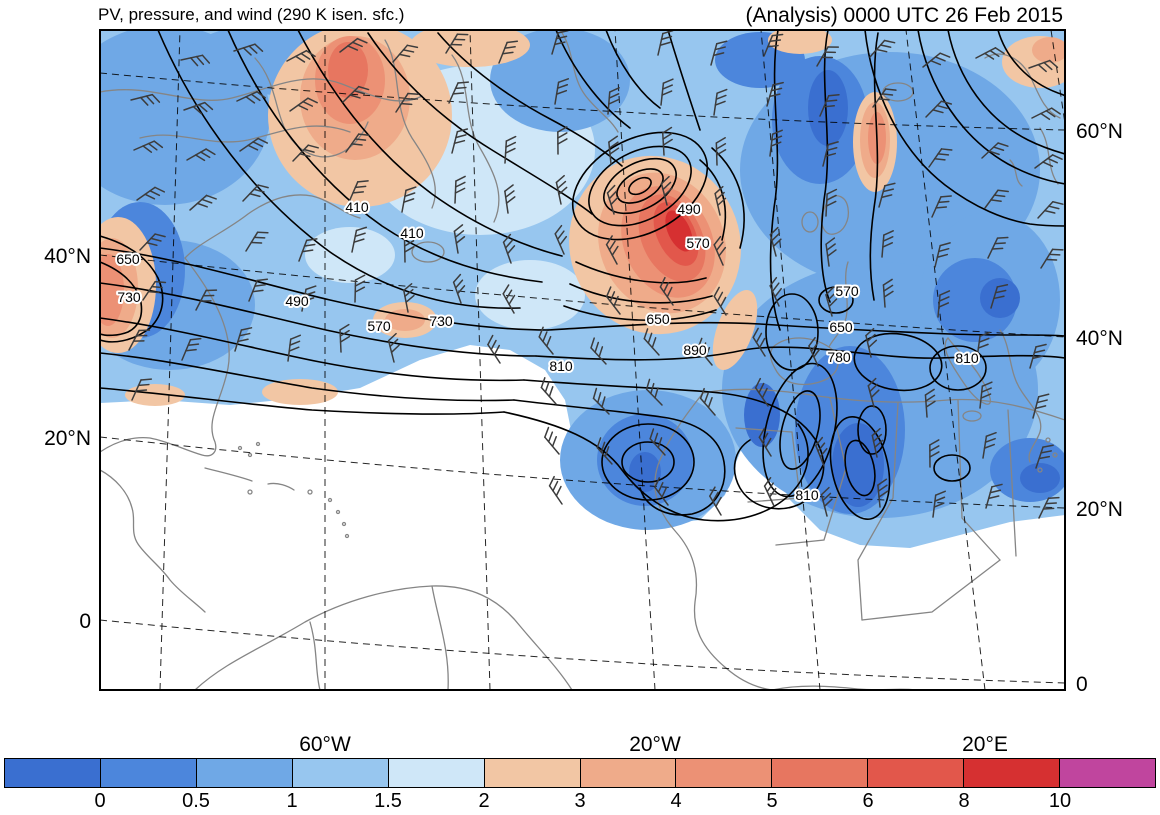 This screenshot has width=1160, height=815. I want to click on pressure-contour-label: 650, so click(128, 259).